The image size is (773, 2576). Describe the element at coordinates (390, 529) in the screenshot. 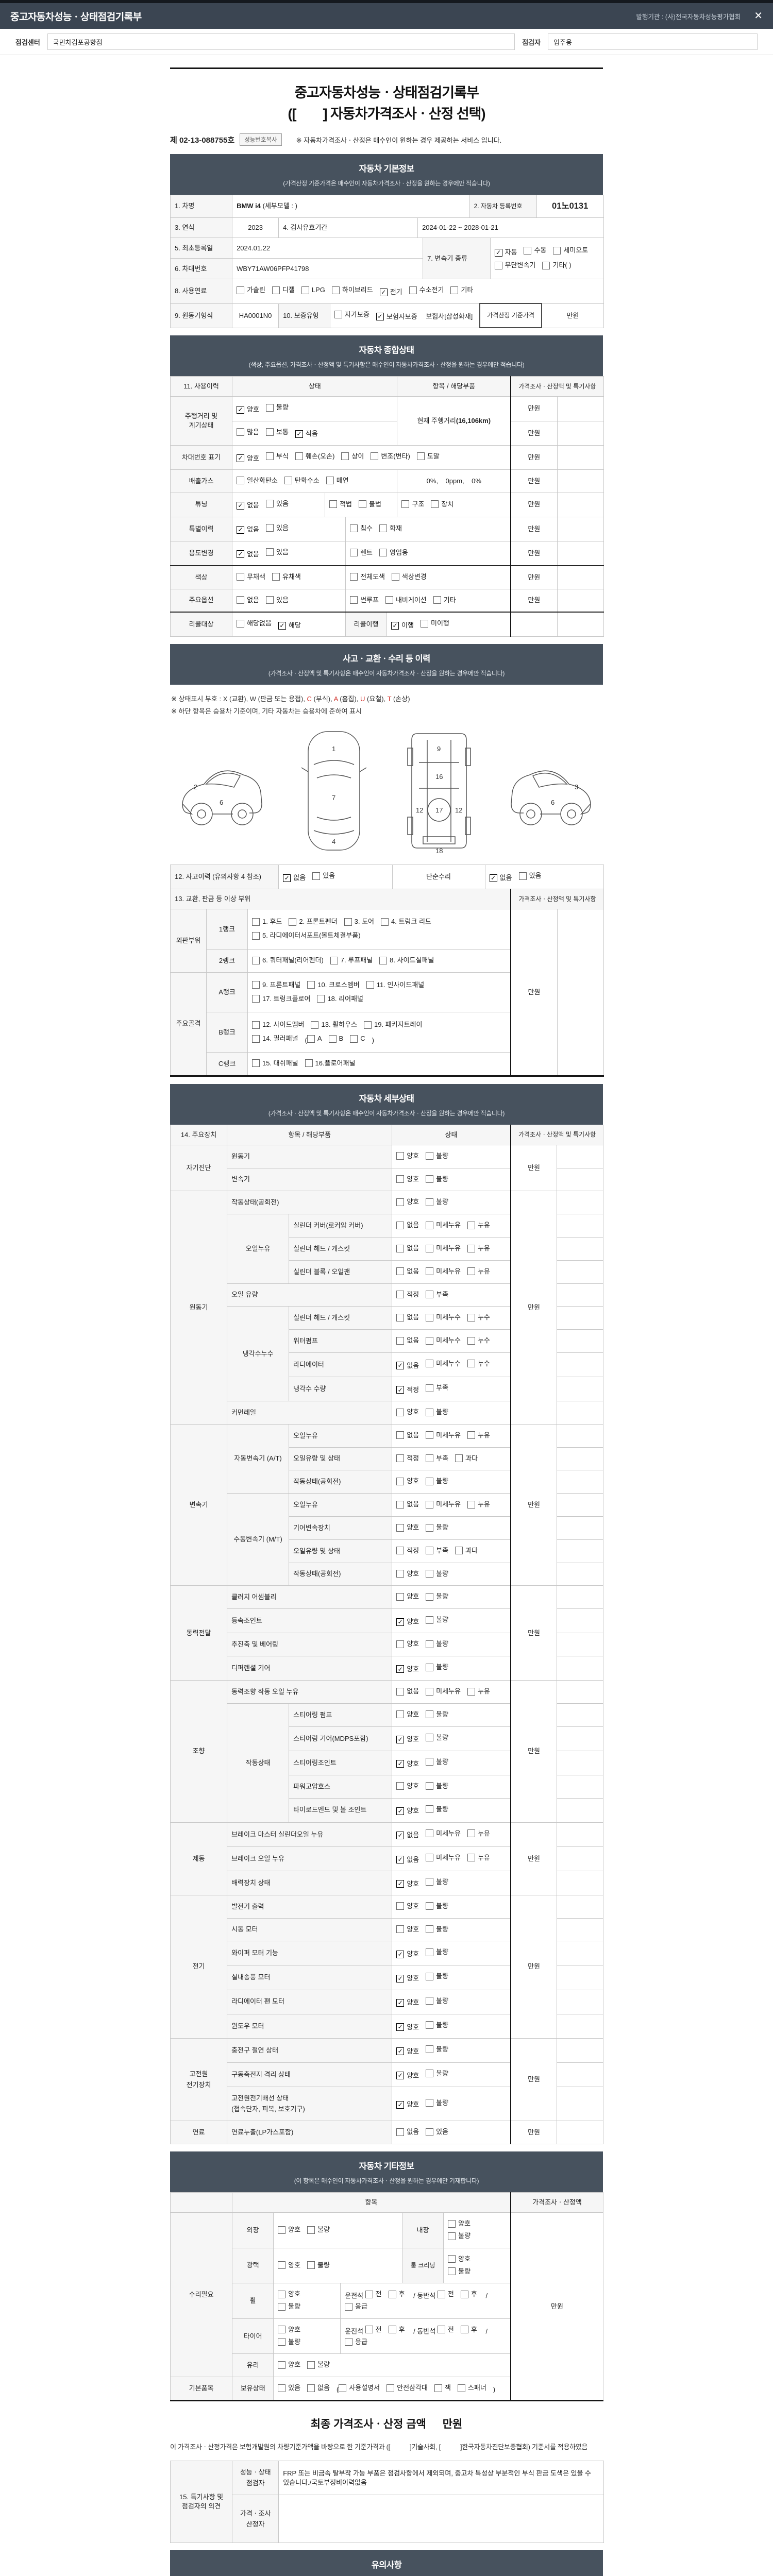

I see `checkbox-화재: 화재` at that location.